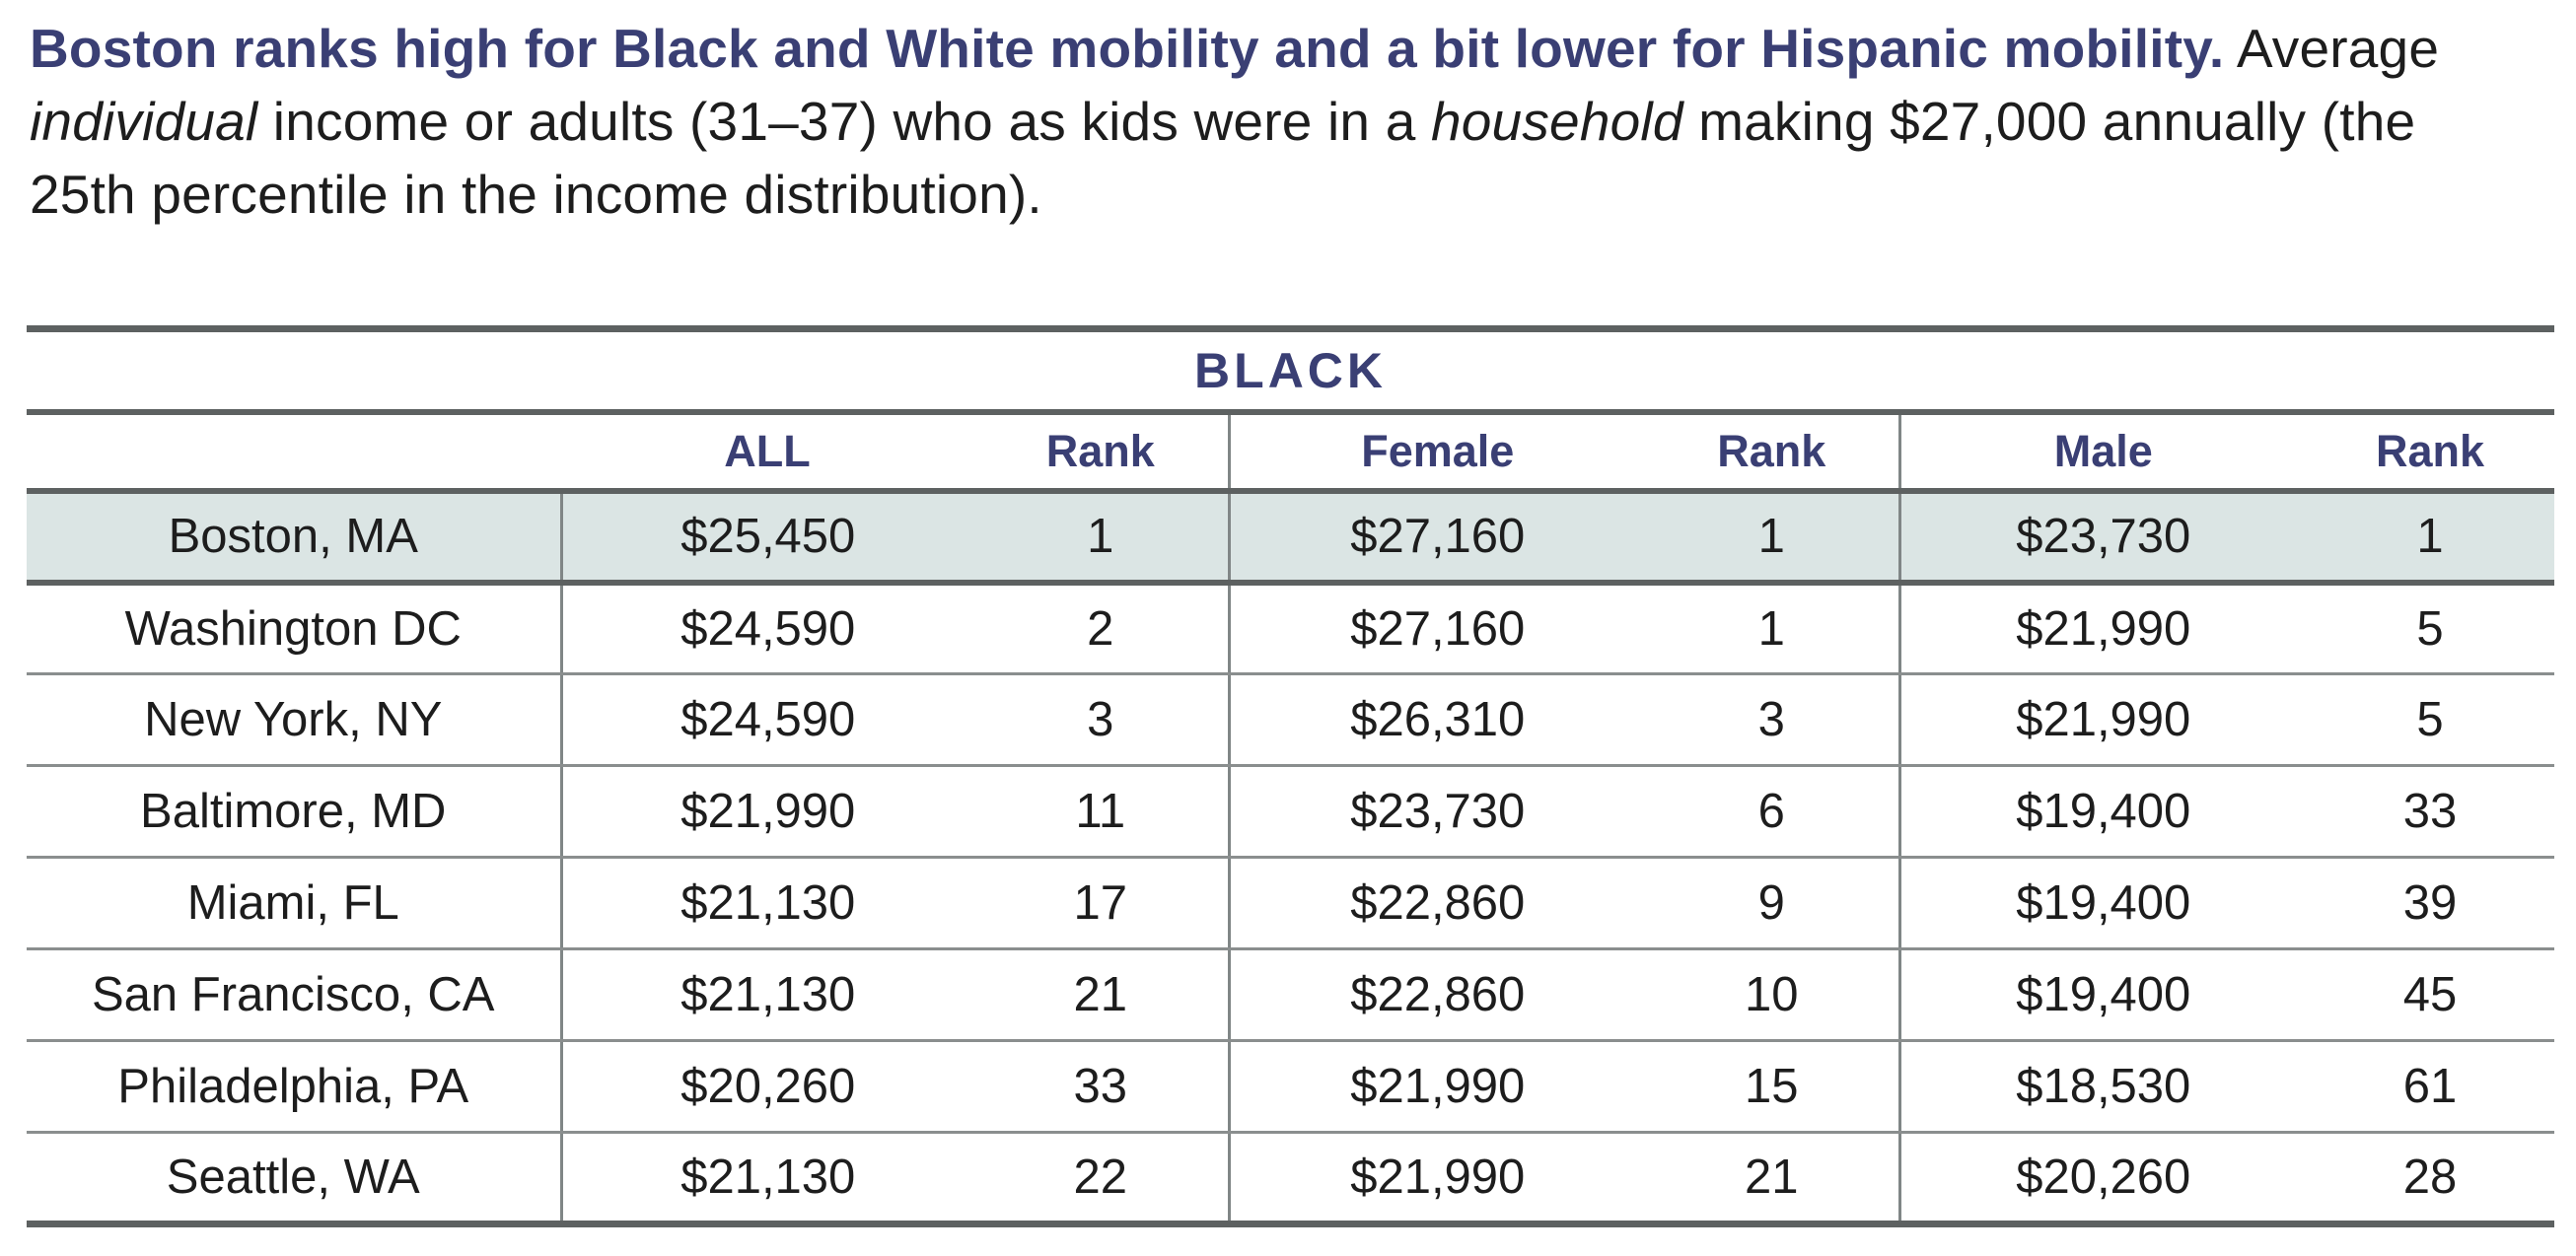 This screenshot has height=1256, width=2576. Describe the element at coordinates (295, 1178) in the screenshot. I see `city-cell: Seattle, WA` at that location.